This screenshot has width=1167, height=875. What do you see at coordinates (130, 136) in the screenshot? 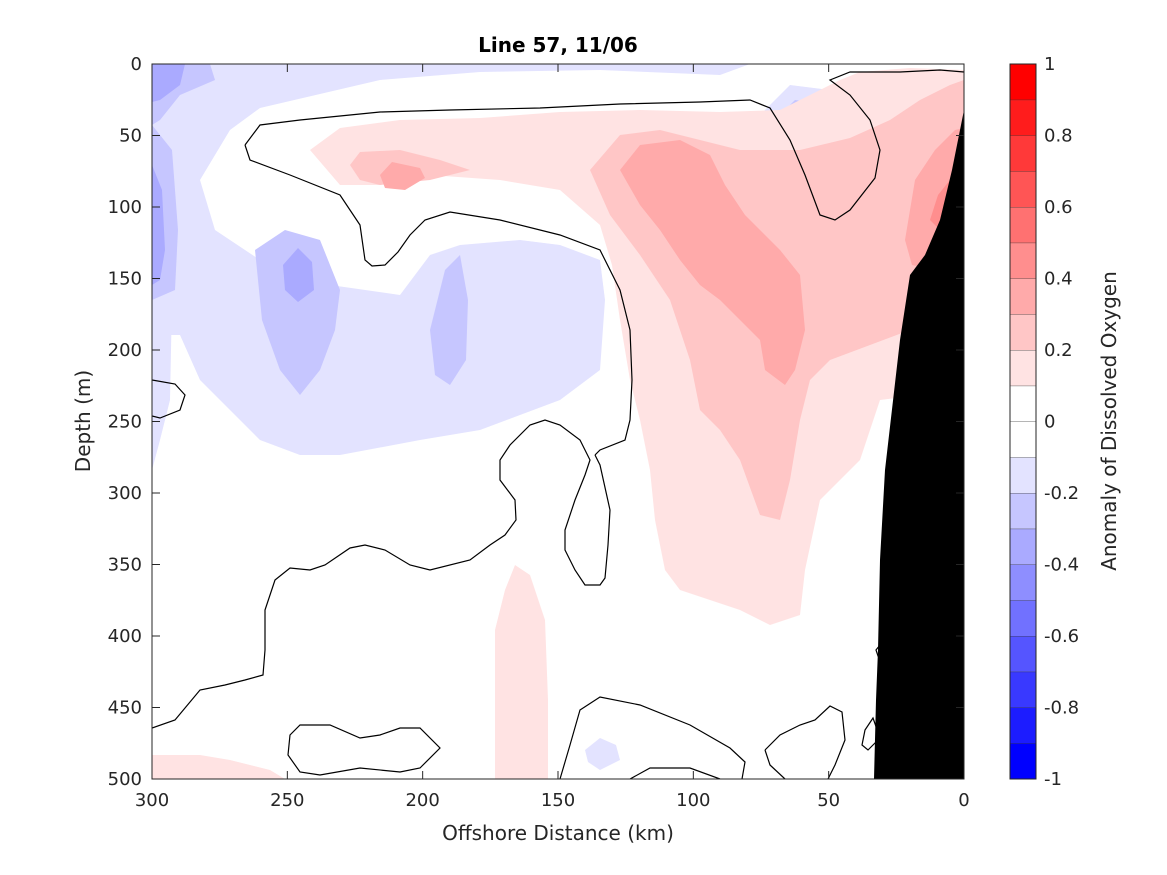
I see `y-tick-label: 50` at bounding box center [130, 136].